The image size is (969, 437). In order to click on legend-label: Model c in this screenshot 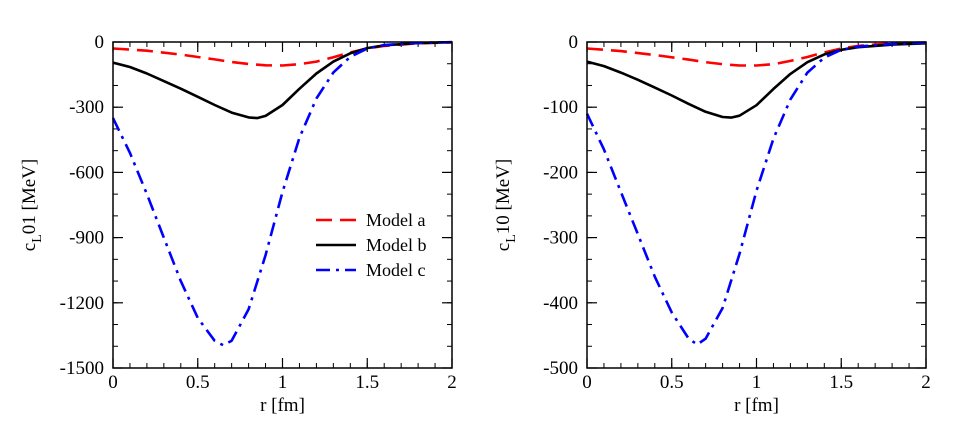, I will do `click(395, 270)`.